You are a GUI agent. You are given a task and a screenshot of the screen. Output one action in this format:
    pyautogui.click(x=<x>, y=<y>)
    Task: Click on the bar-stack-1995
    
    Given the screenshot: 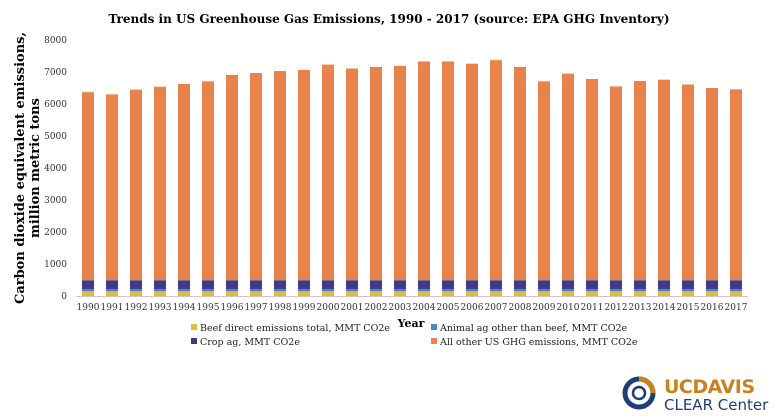 What is the action you would take?
    pyautogui.click(x=208, y=188)
    